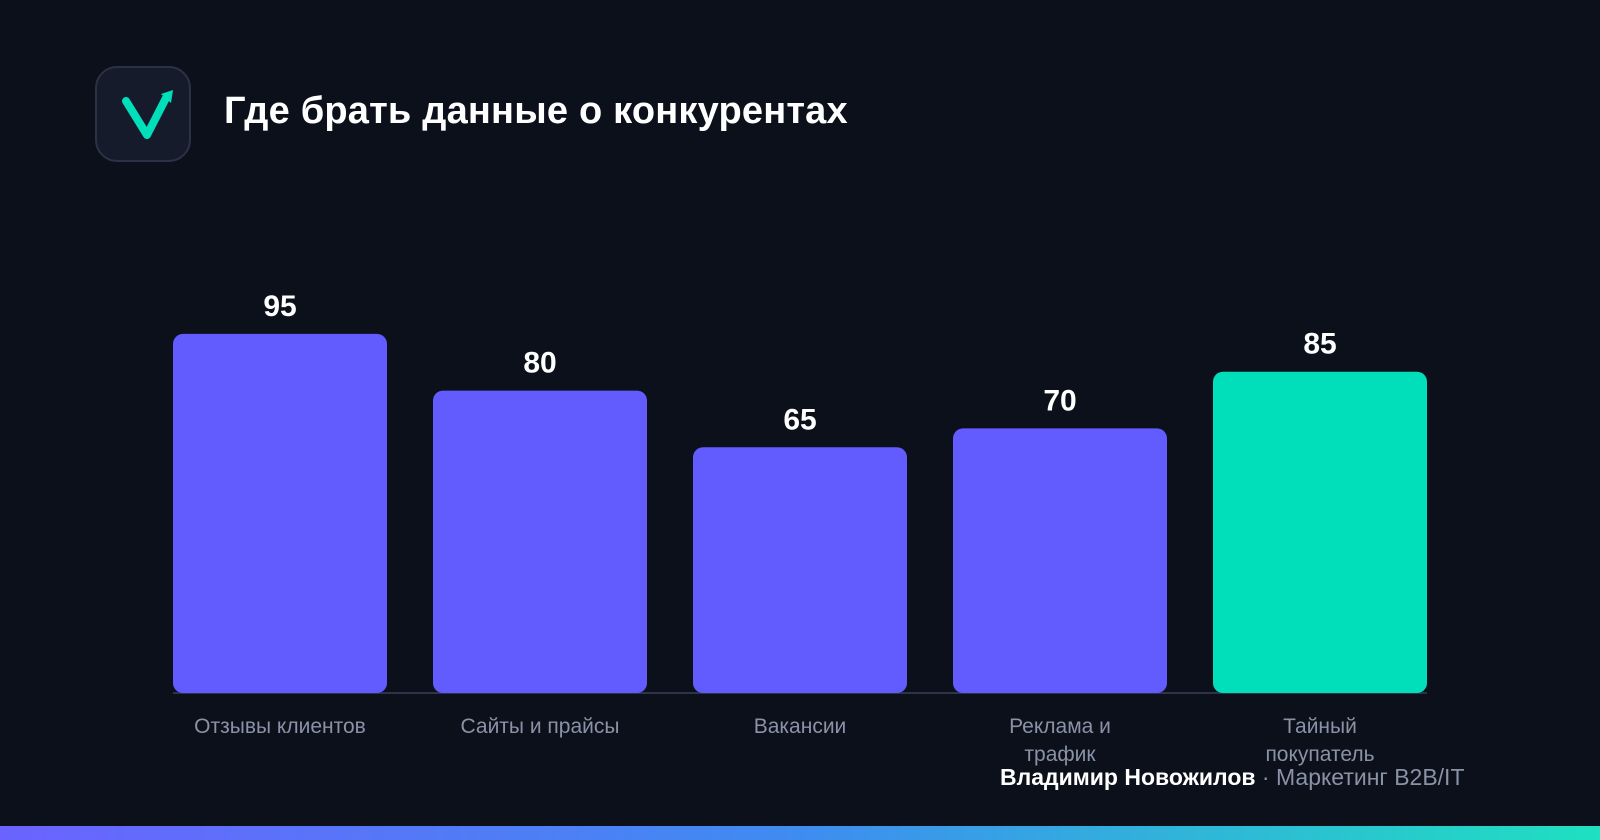 Image resolution: width=1600 pixels, height=840 pixels. What do you see at coordinates (800, 833) in the screenshot?
I see `bottom-gradient-bar` at bounding box center [800, 833].